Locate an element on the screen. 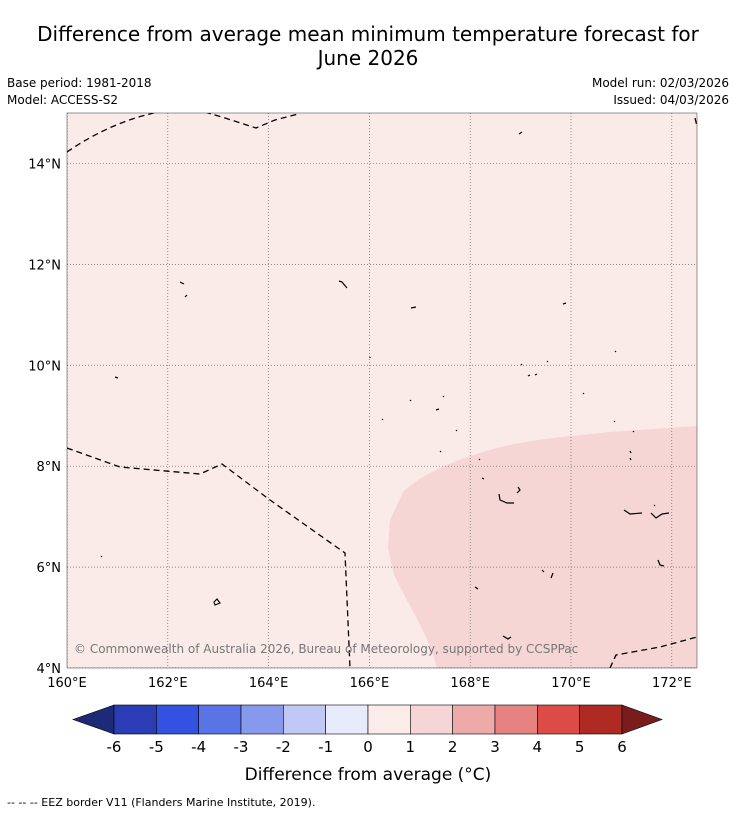 Image resolution: width=736 pixels, height=816 pixels. lon-tick-label: 170°E is located at coordinates (571, 683).